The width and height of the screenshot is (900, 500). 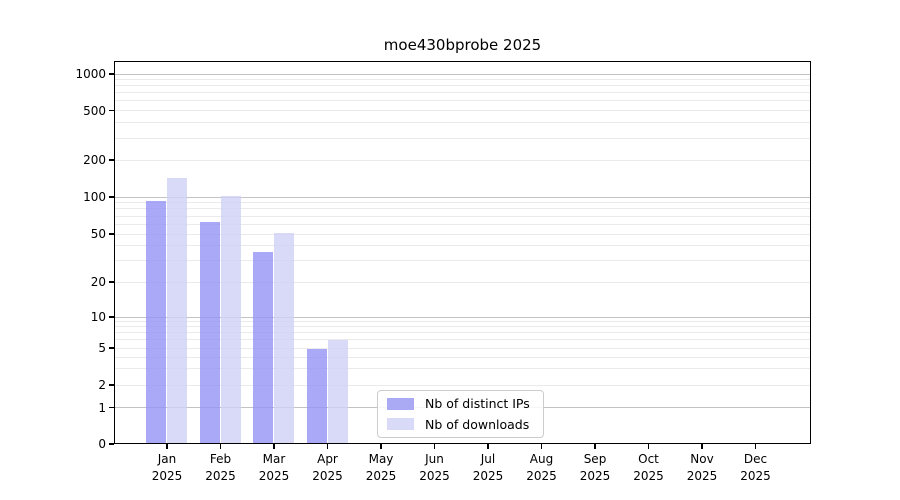 What do you see at coordinates (477, 424) in the screenshot?
I see `legend-label-downloads: Nb of downloads` at bounding box center [477, 424].